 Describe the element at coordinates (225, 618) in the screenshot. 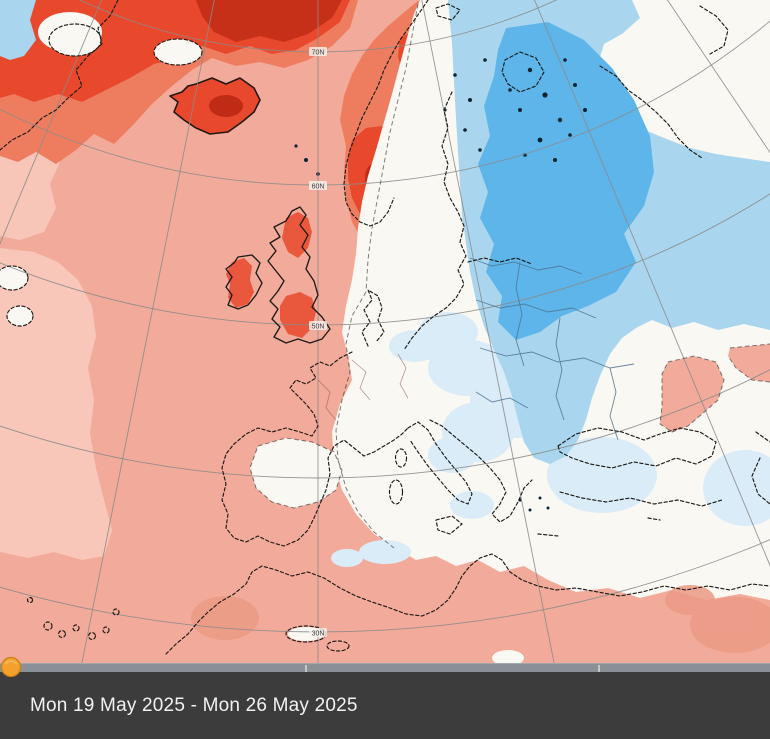

I see `atlas-warm-patch` at that location.